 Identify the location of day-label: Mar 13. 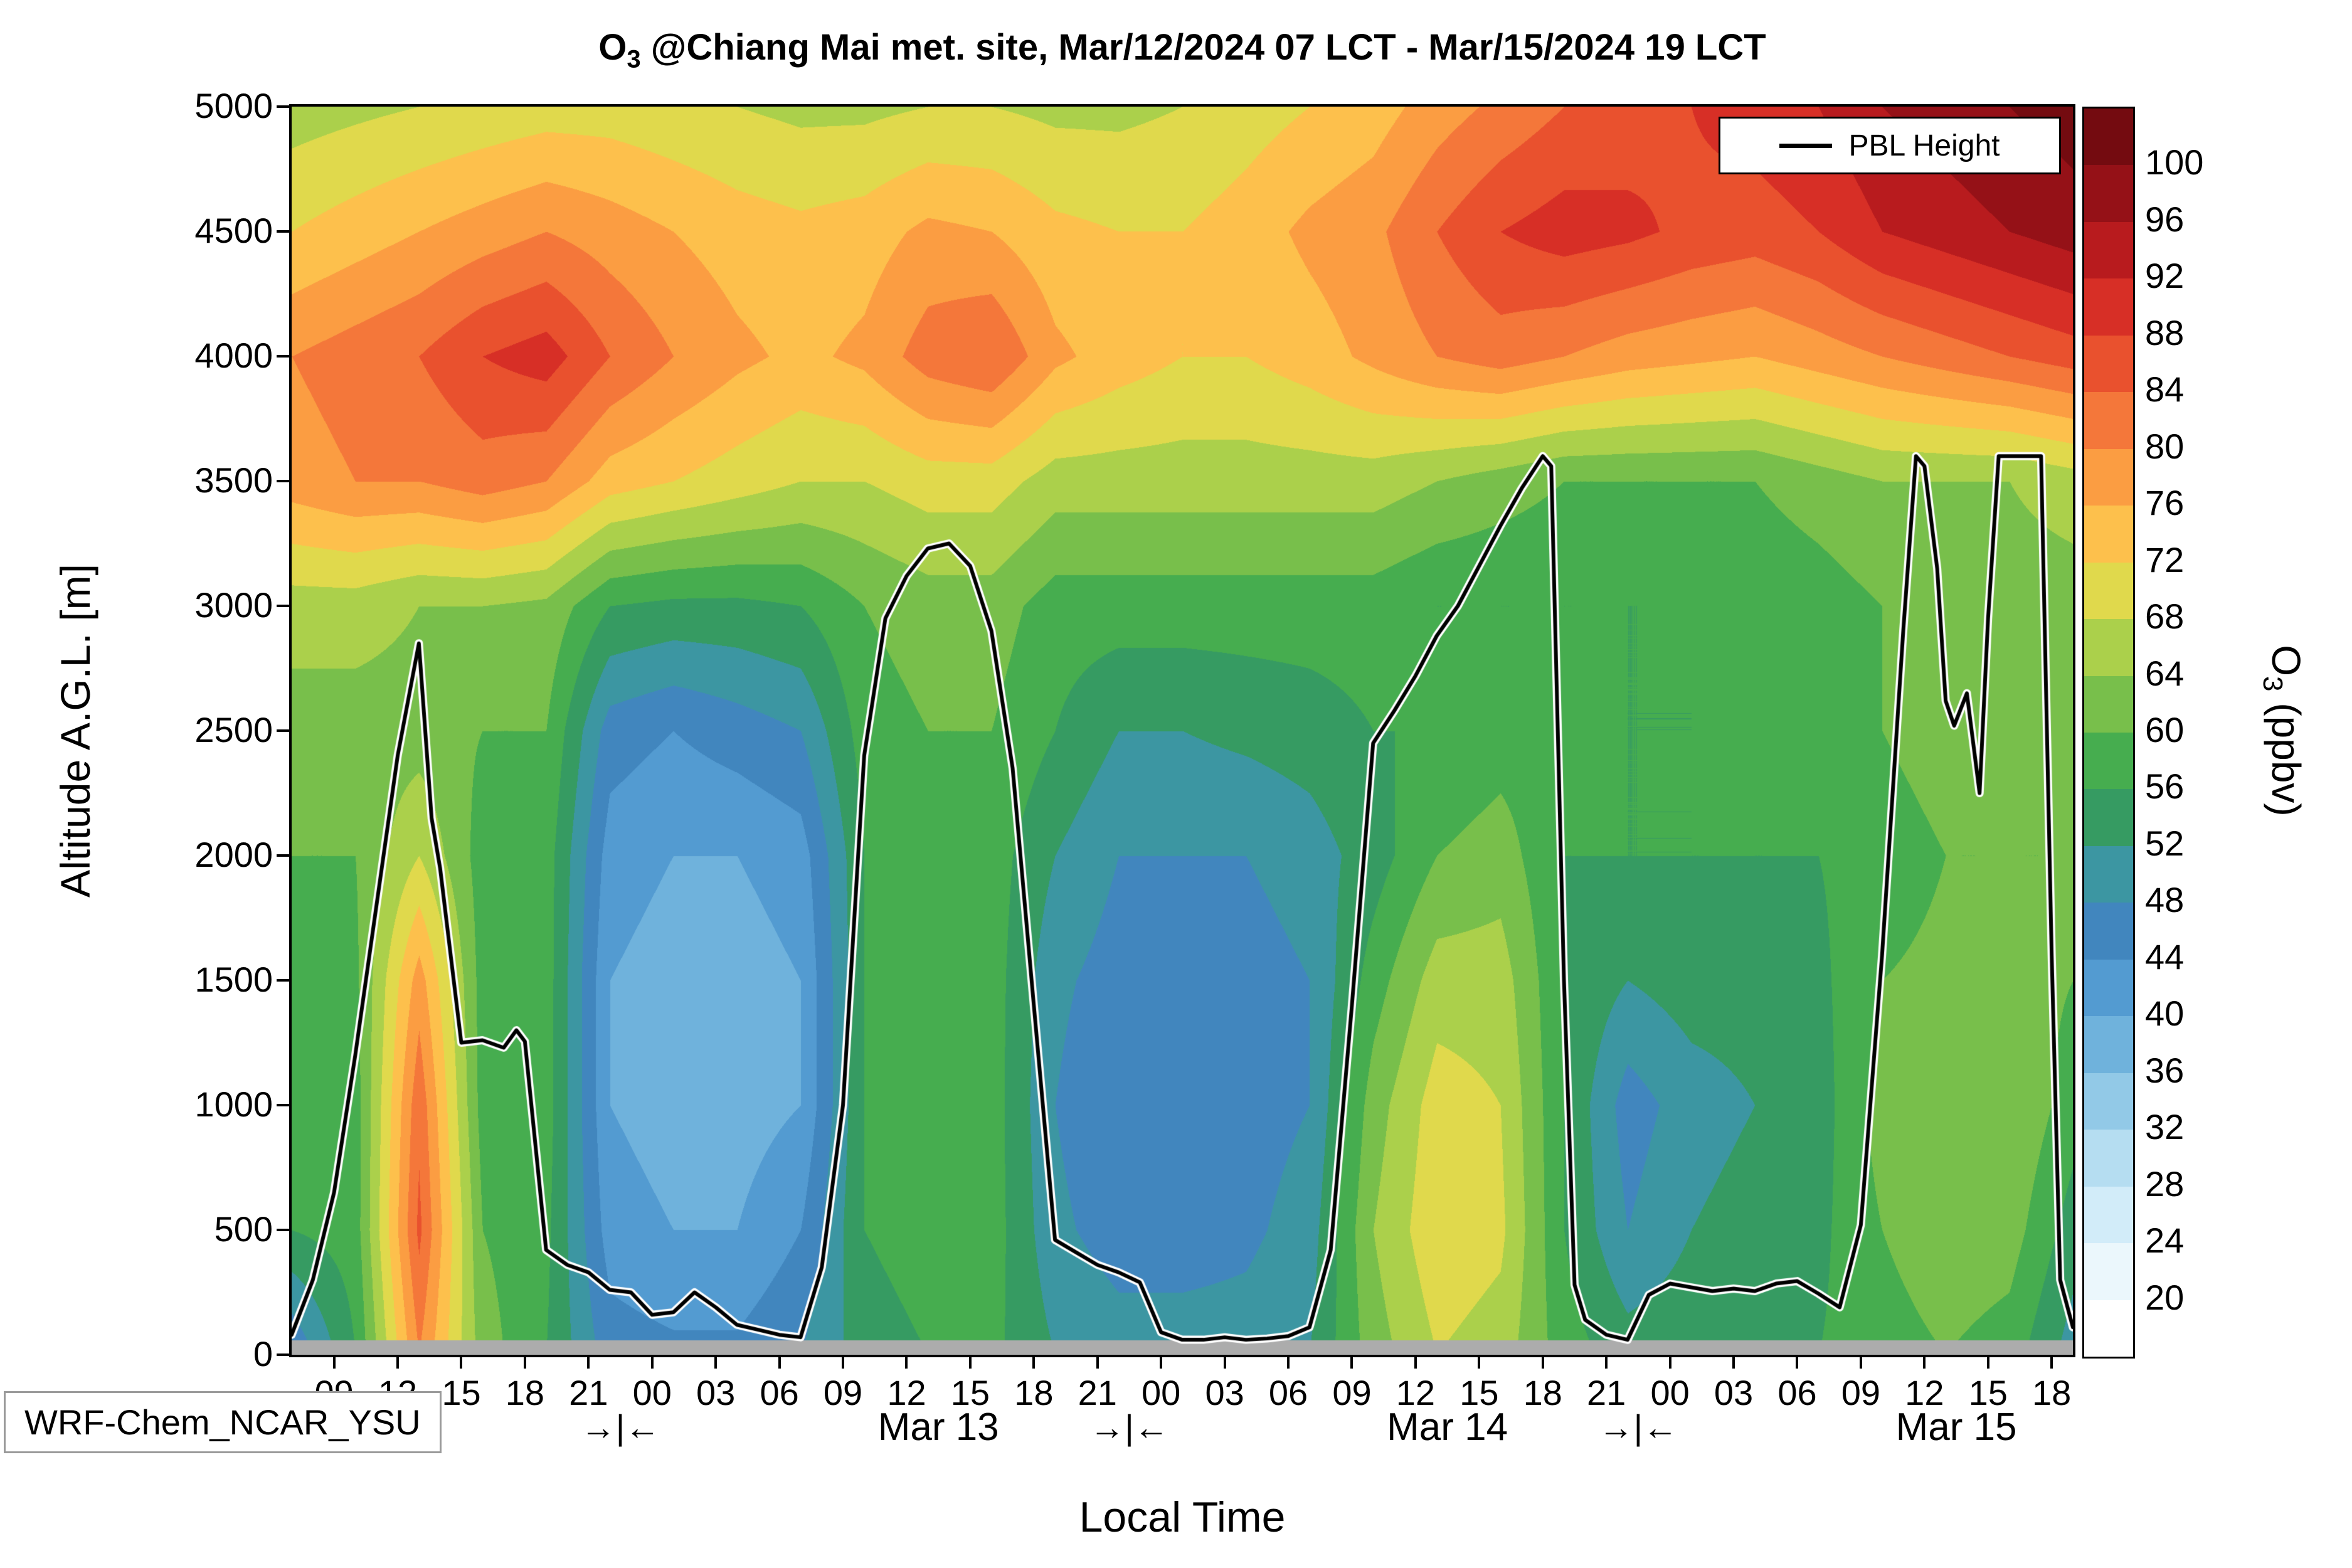
(938, 1427).